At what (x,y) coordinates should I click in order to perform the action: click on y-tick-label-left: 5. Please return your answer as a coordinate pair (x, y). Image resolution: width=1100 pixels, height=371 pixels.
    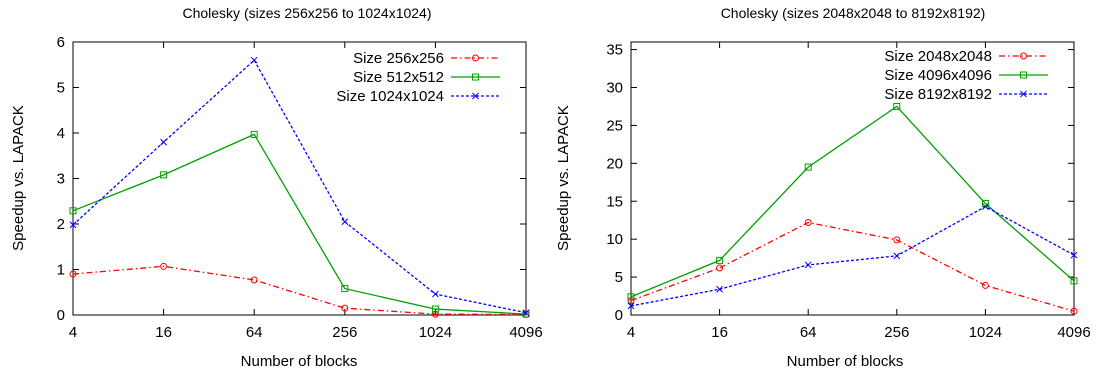
    Looking at the image, I should click on (61, 88).